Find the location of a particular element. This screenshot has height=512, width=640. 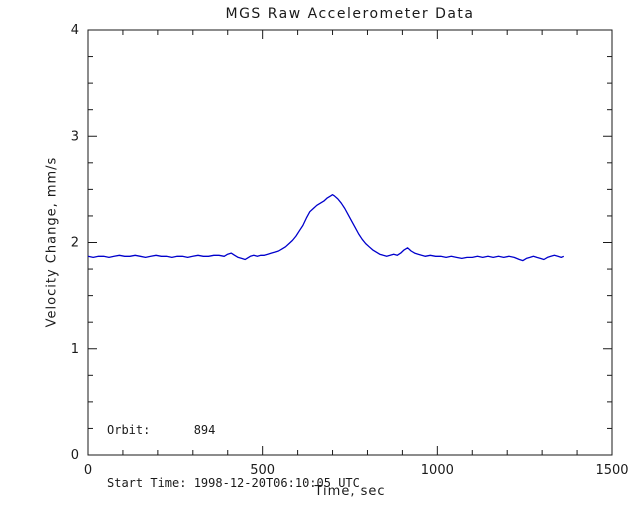

x-tick-label: 1500 is located at coordinates (611, 470).